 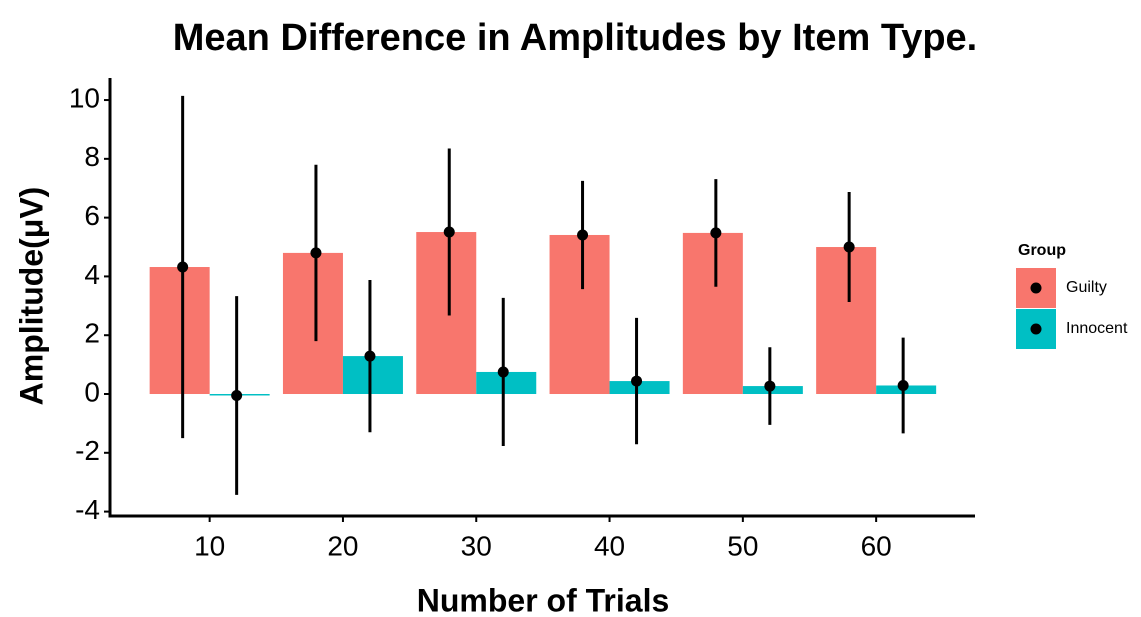 What do you see at coordinates (87, 509) in the screenshot?
I see `y-tick-label: -4` at bounding box center [87, 509].